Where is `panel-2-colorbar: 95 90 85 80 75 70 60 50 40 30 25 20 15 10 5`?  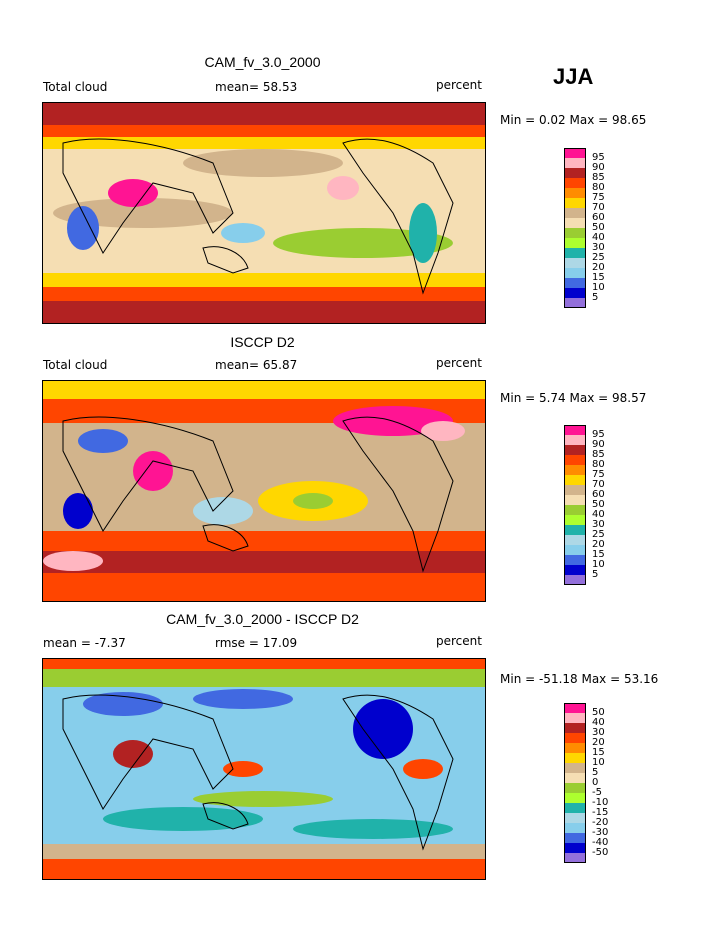 panel-2-colorbar: 95 90 85 80 75 70 60 50 40 30 25 20 15 10 5 is located at coordinates (584, 505).